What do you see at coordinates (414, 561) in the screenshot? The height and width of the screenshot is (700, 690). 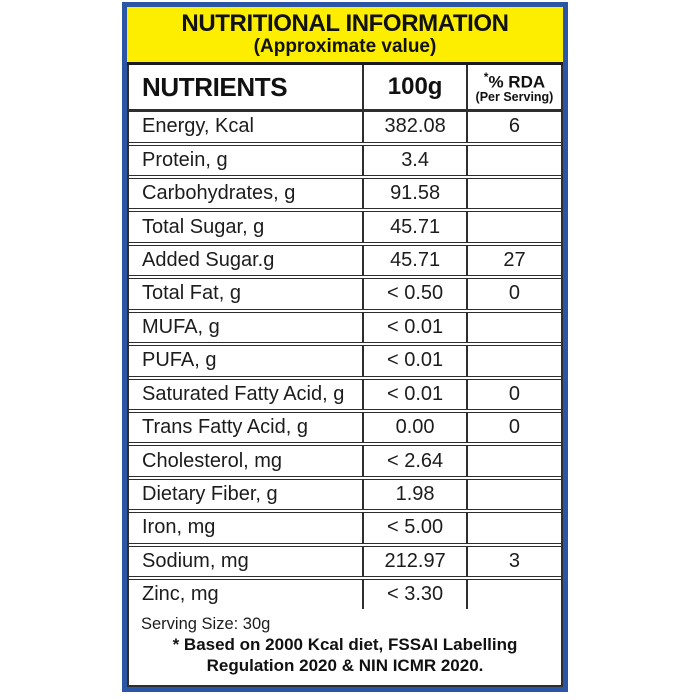 I see `nutrient-amount: 212.97` at bounding box center [414, 561].